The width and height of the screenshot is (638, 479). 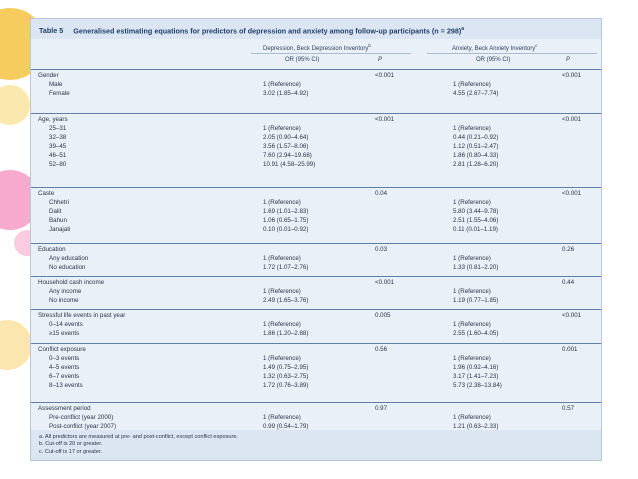 What do you see at coordinates (65, 291) in the screenshot?
I see `row-label: Any income` at bounding box center [65, 291].